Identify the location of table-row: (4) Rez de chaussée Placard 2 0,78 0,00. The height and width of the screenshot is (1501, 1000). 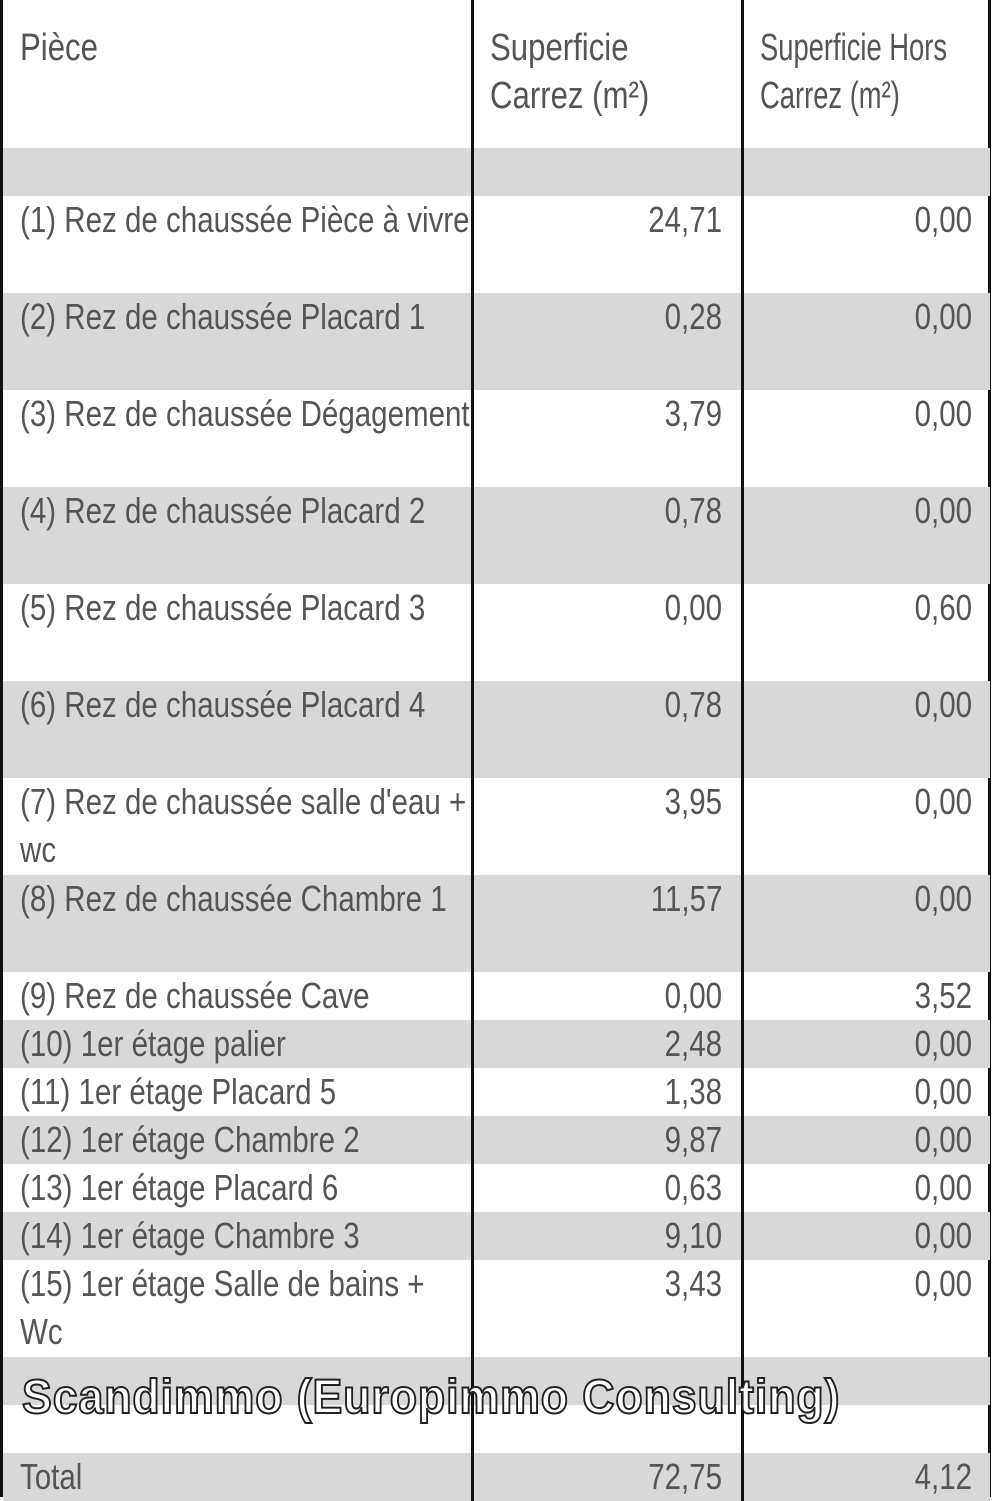
(496, 535).